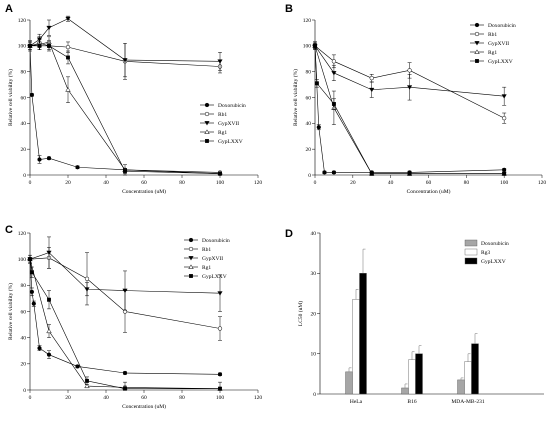 This screenshot has width=550, height=421. What do you see at coordinates (289, 234) in the screenshot?
I see `panel-letter: D` at bounding box center [289, 234].